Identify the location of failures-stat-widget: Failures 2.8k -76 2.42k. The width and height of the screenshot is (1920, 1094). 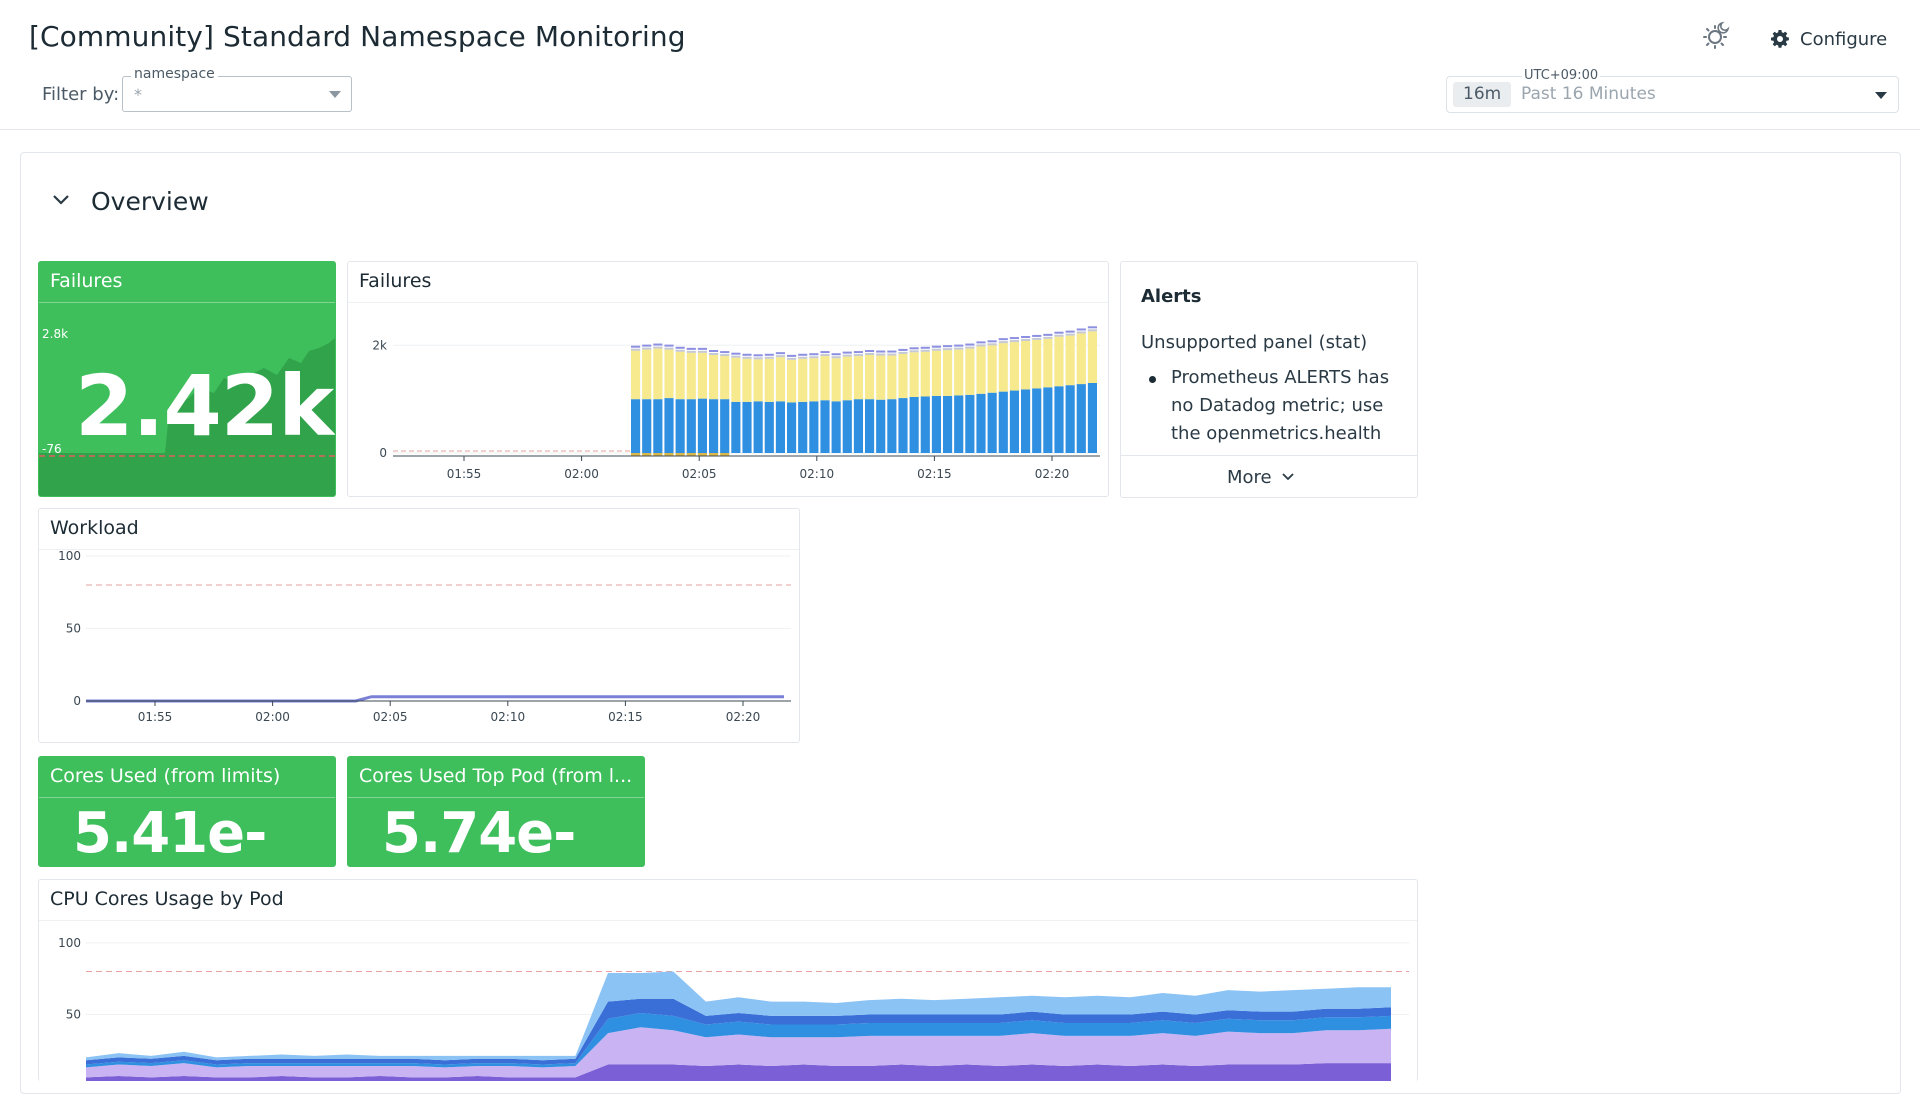
(187, 379).